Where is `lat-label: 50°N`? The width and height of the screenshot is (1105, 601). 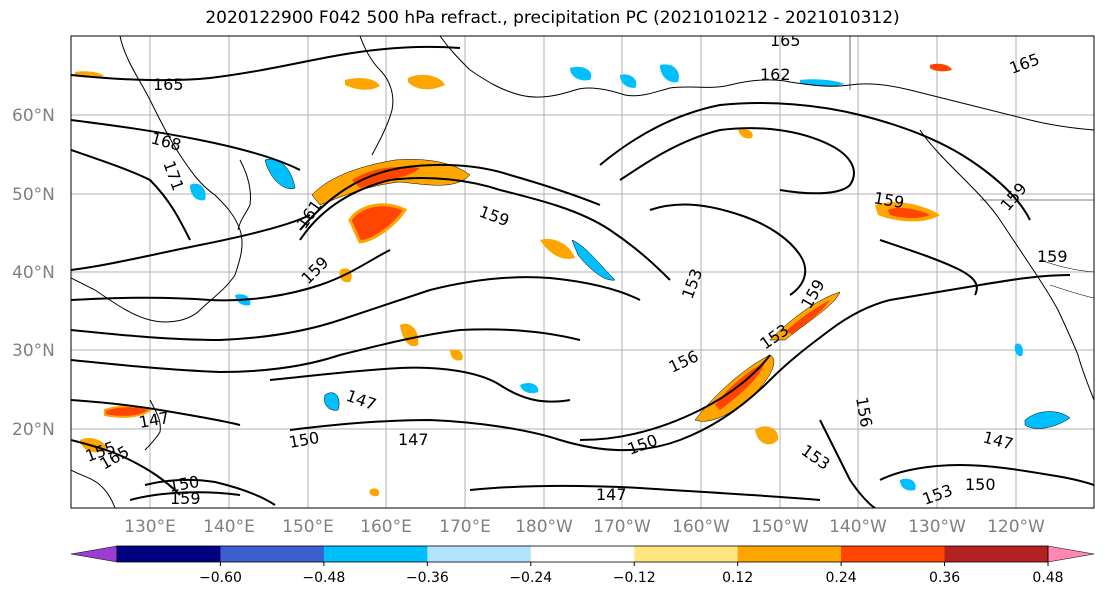
lat-label: 50°N is located at coordinates (33, 195).